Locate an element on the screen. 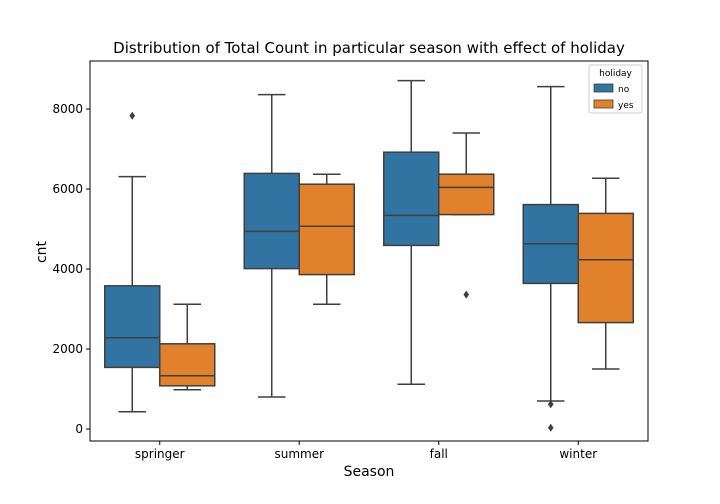 Image resolution: width=720 pixels, height=504 pixels. box-yes-summer is located at coordinates (326, 239).